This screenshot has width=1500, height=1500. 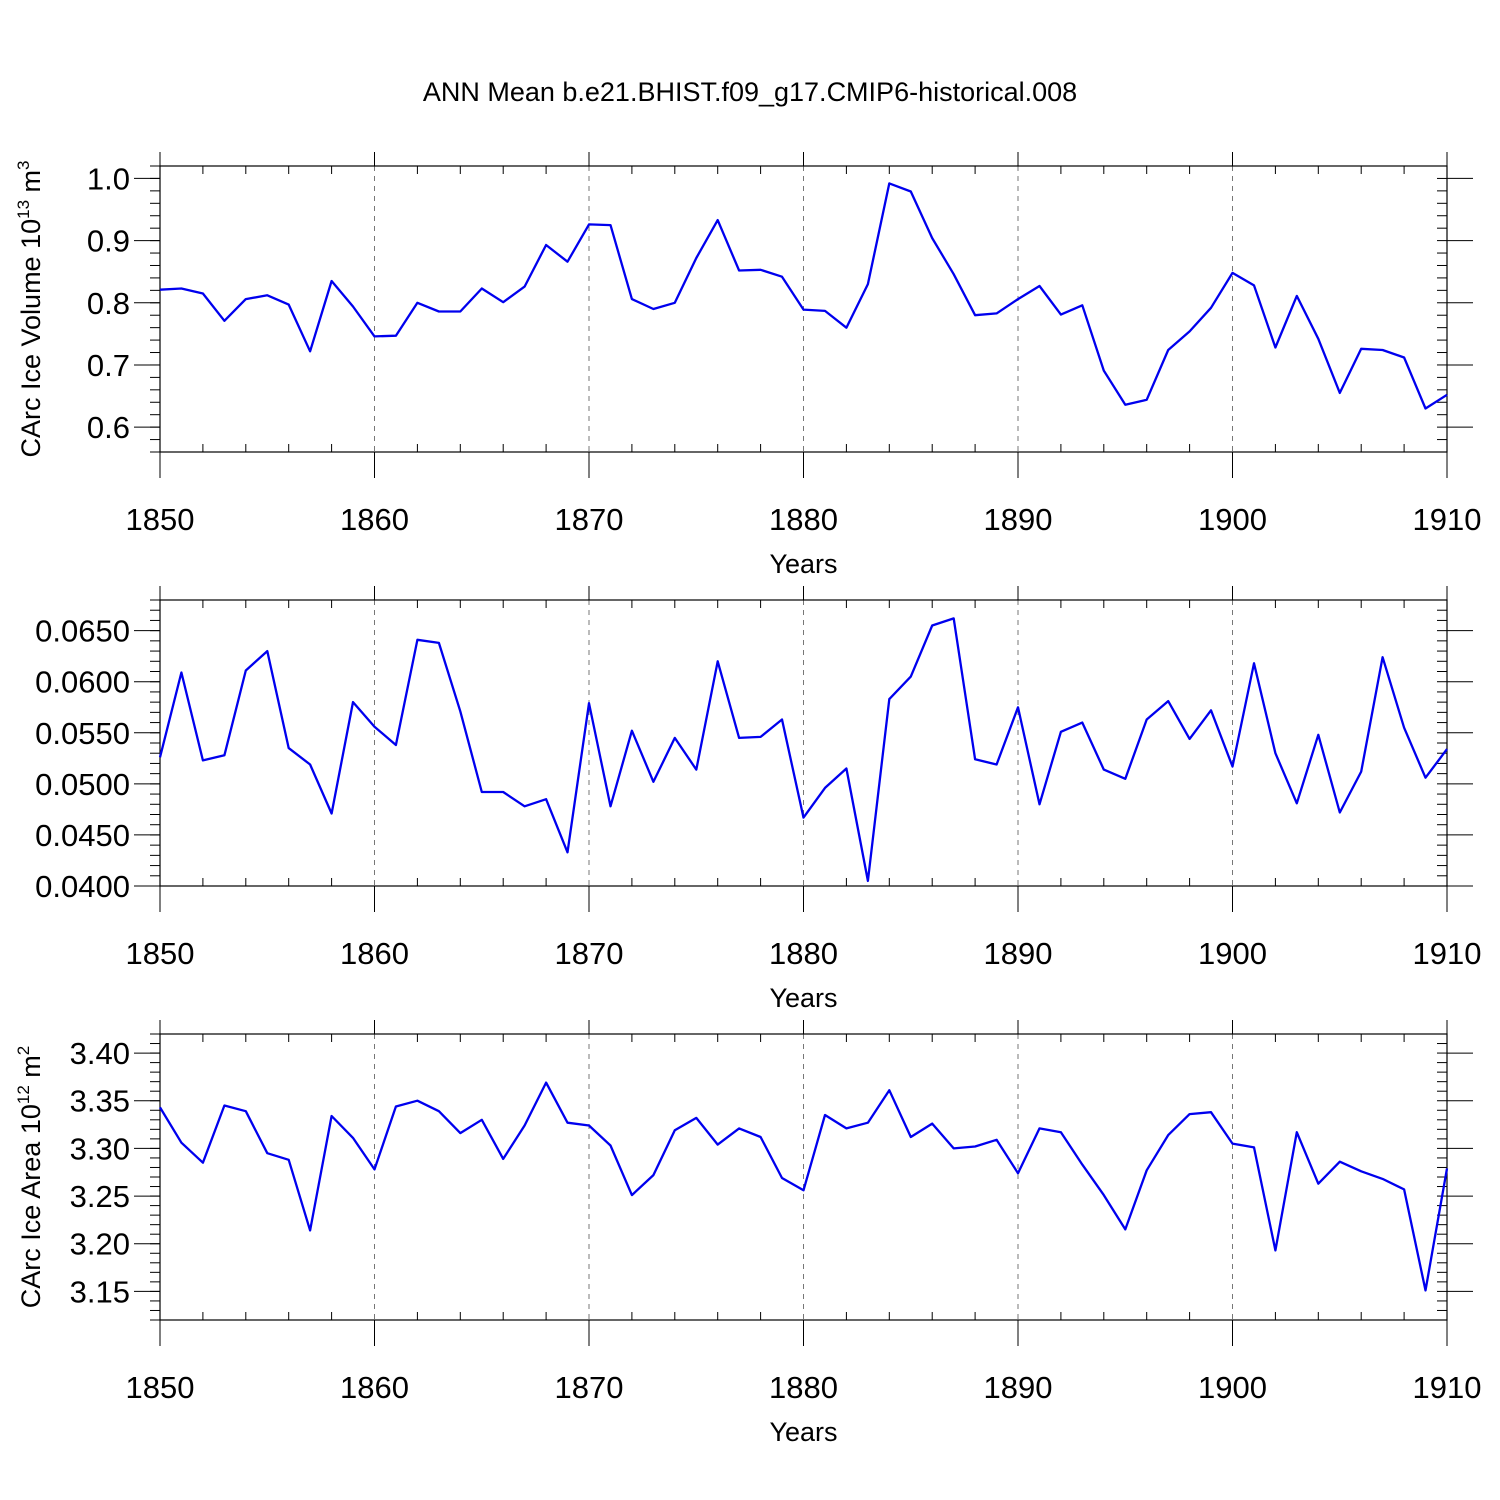 What do you see at coordinates (82, 631) in the screenshot?
I see `y-tick-label: 0.0650` at bounding box center [82, 631].